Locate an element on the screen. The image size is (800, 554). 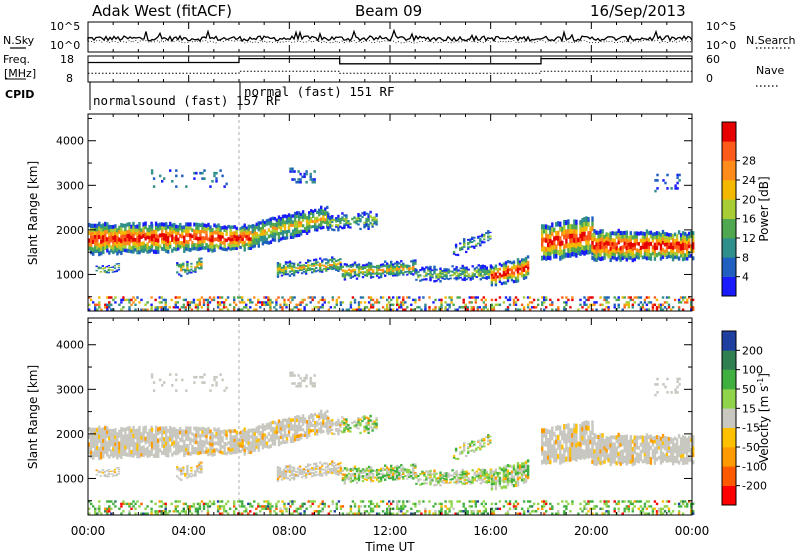
power-cell-1945 is located at coordinates (626, 232).